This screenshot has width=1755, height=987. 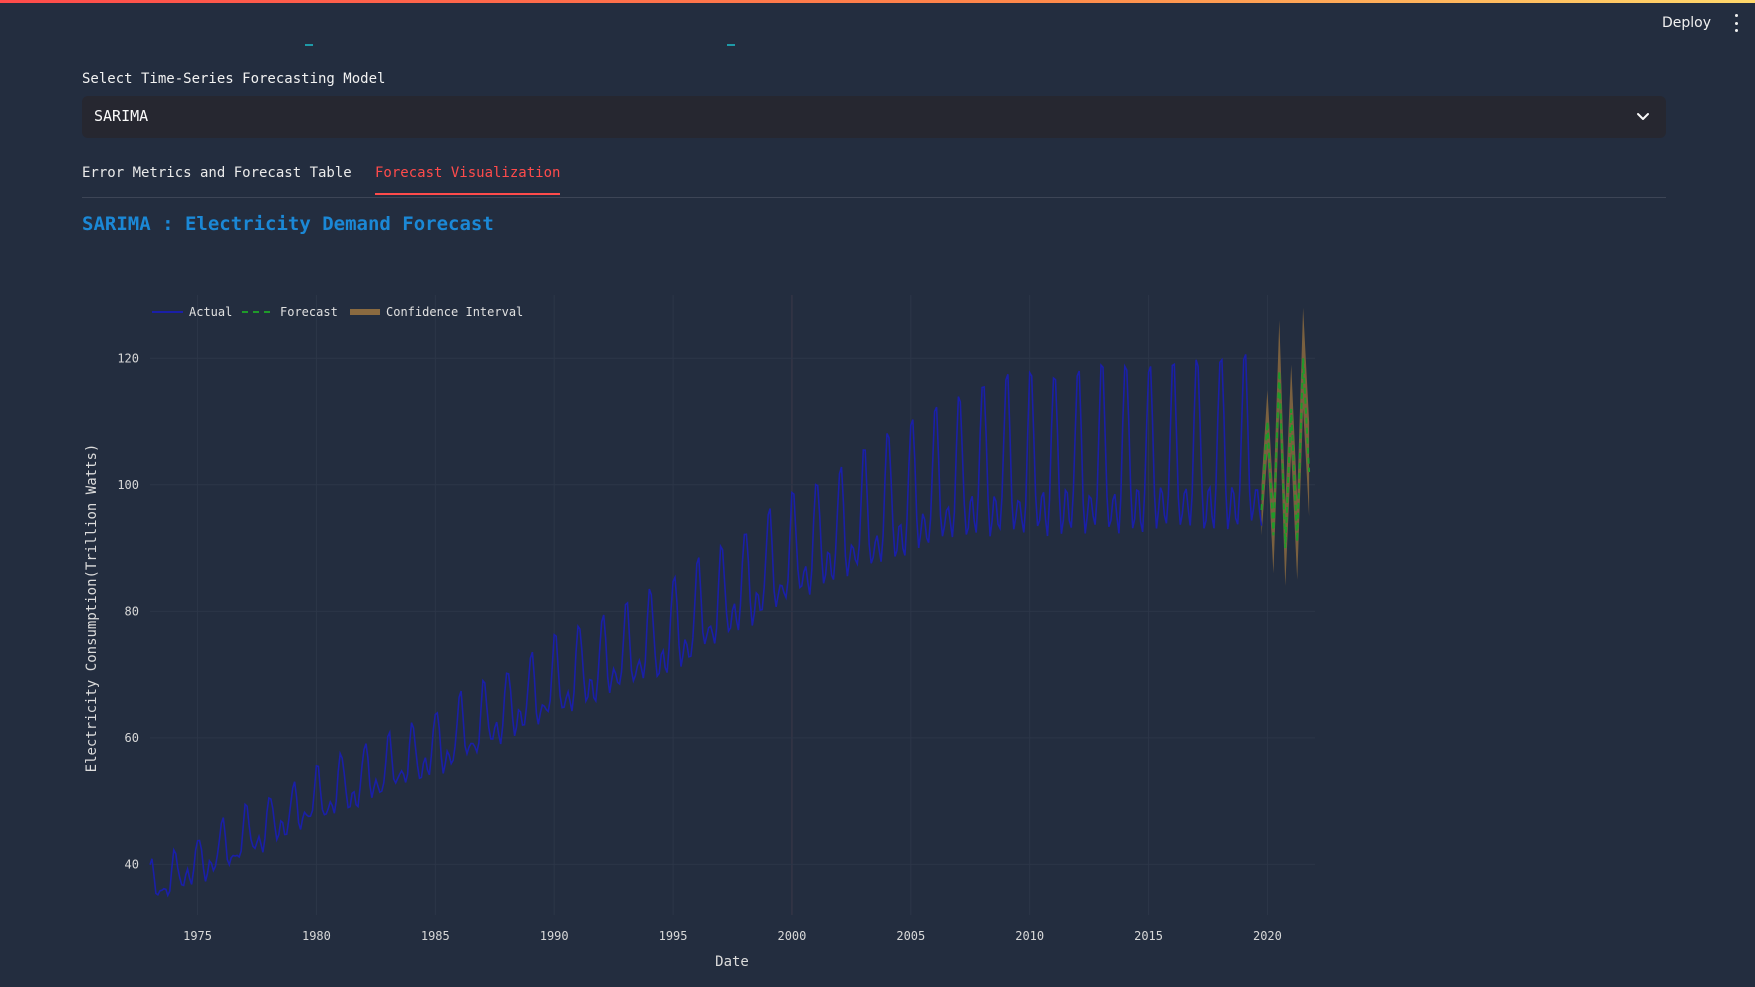 I want to click on legend-label-confidence-interval: Confidence Interval, so click(x=454, y=312).